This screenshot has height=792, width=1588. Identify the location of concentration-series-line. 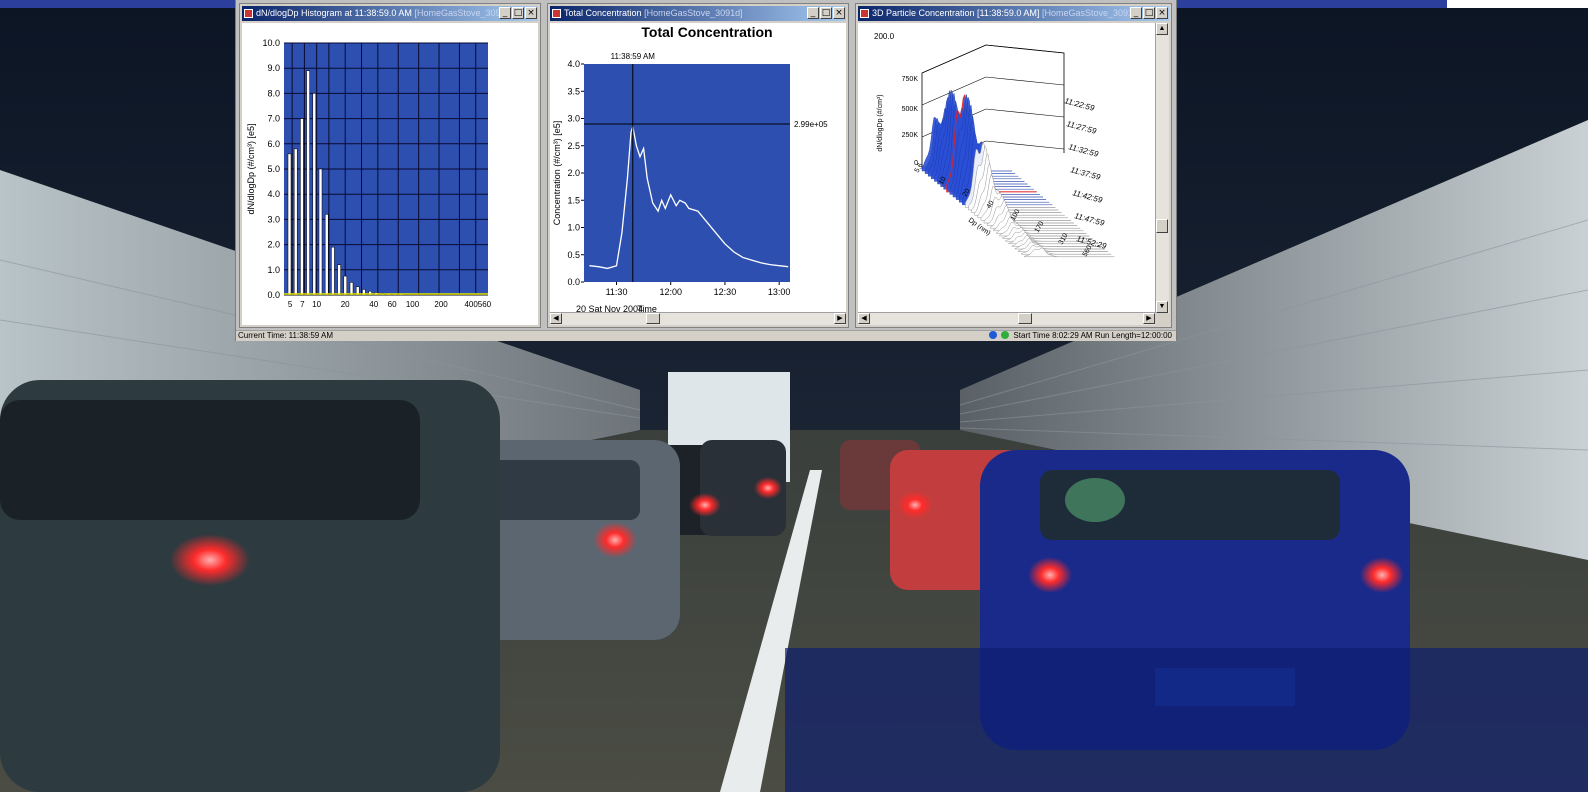
(689, 197).